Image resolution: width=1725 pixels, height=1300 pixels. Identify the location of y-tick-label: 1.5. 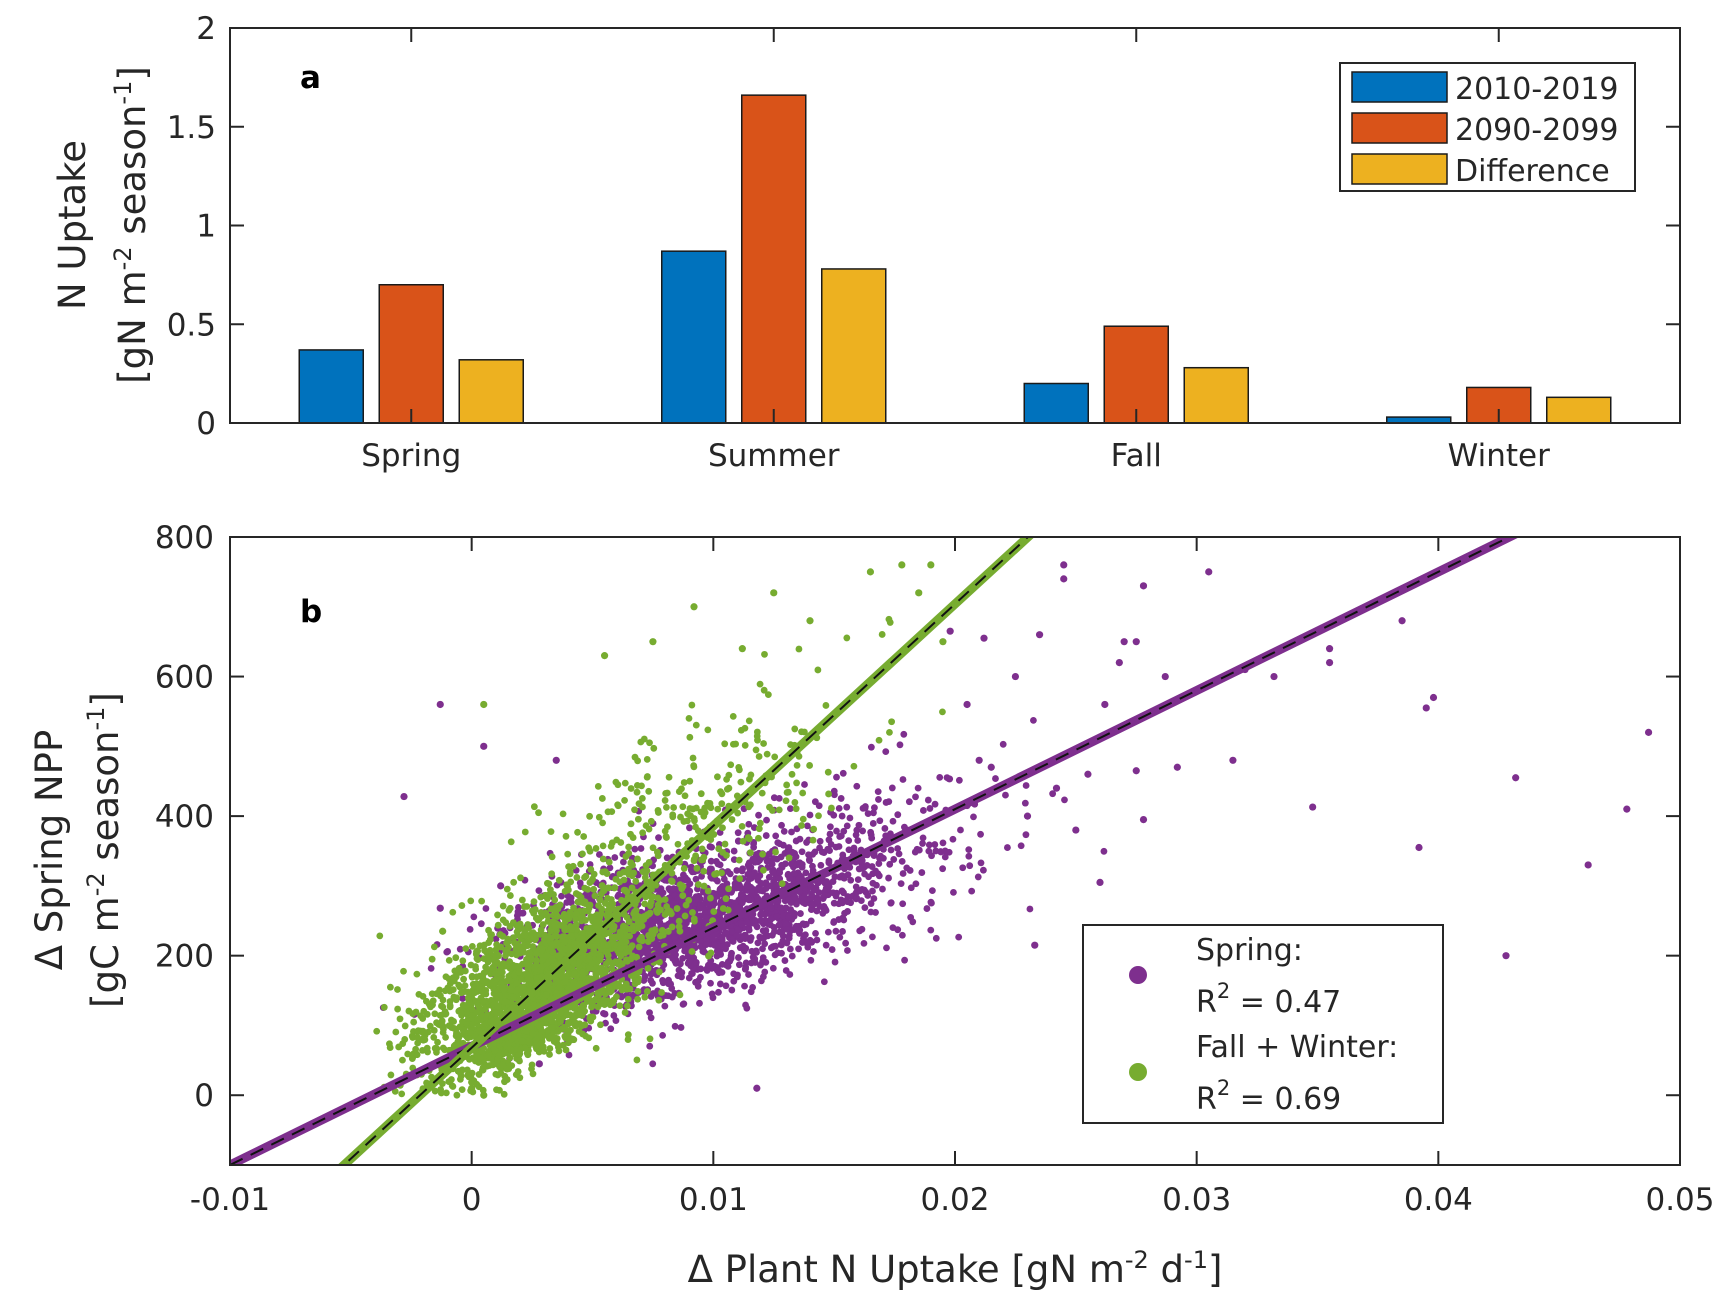
(191, 128).